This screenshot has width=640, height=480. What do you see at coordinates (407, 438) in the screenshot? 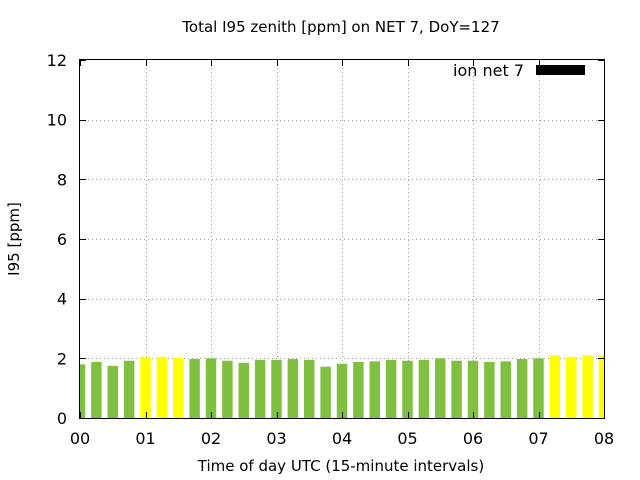
I see `x-tick-label: 05` at bounding box center [407, 438].